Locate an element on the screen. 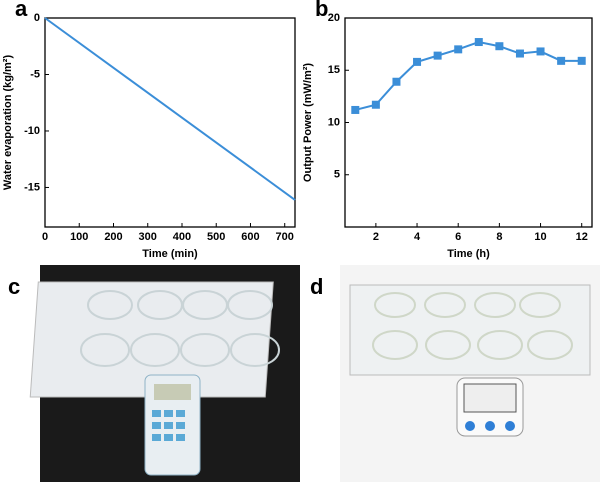 This screenshot has width=600, height=487. x-tick-label: 0 is located at coordinates (45, 237).